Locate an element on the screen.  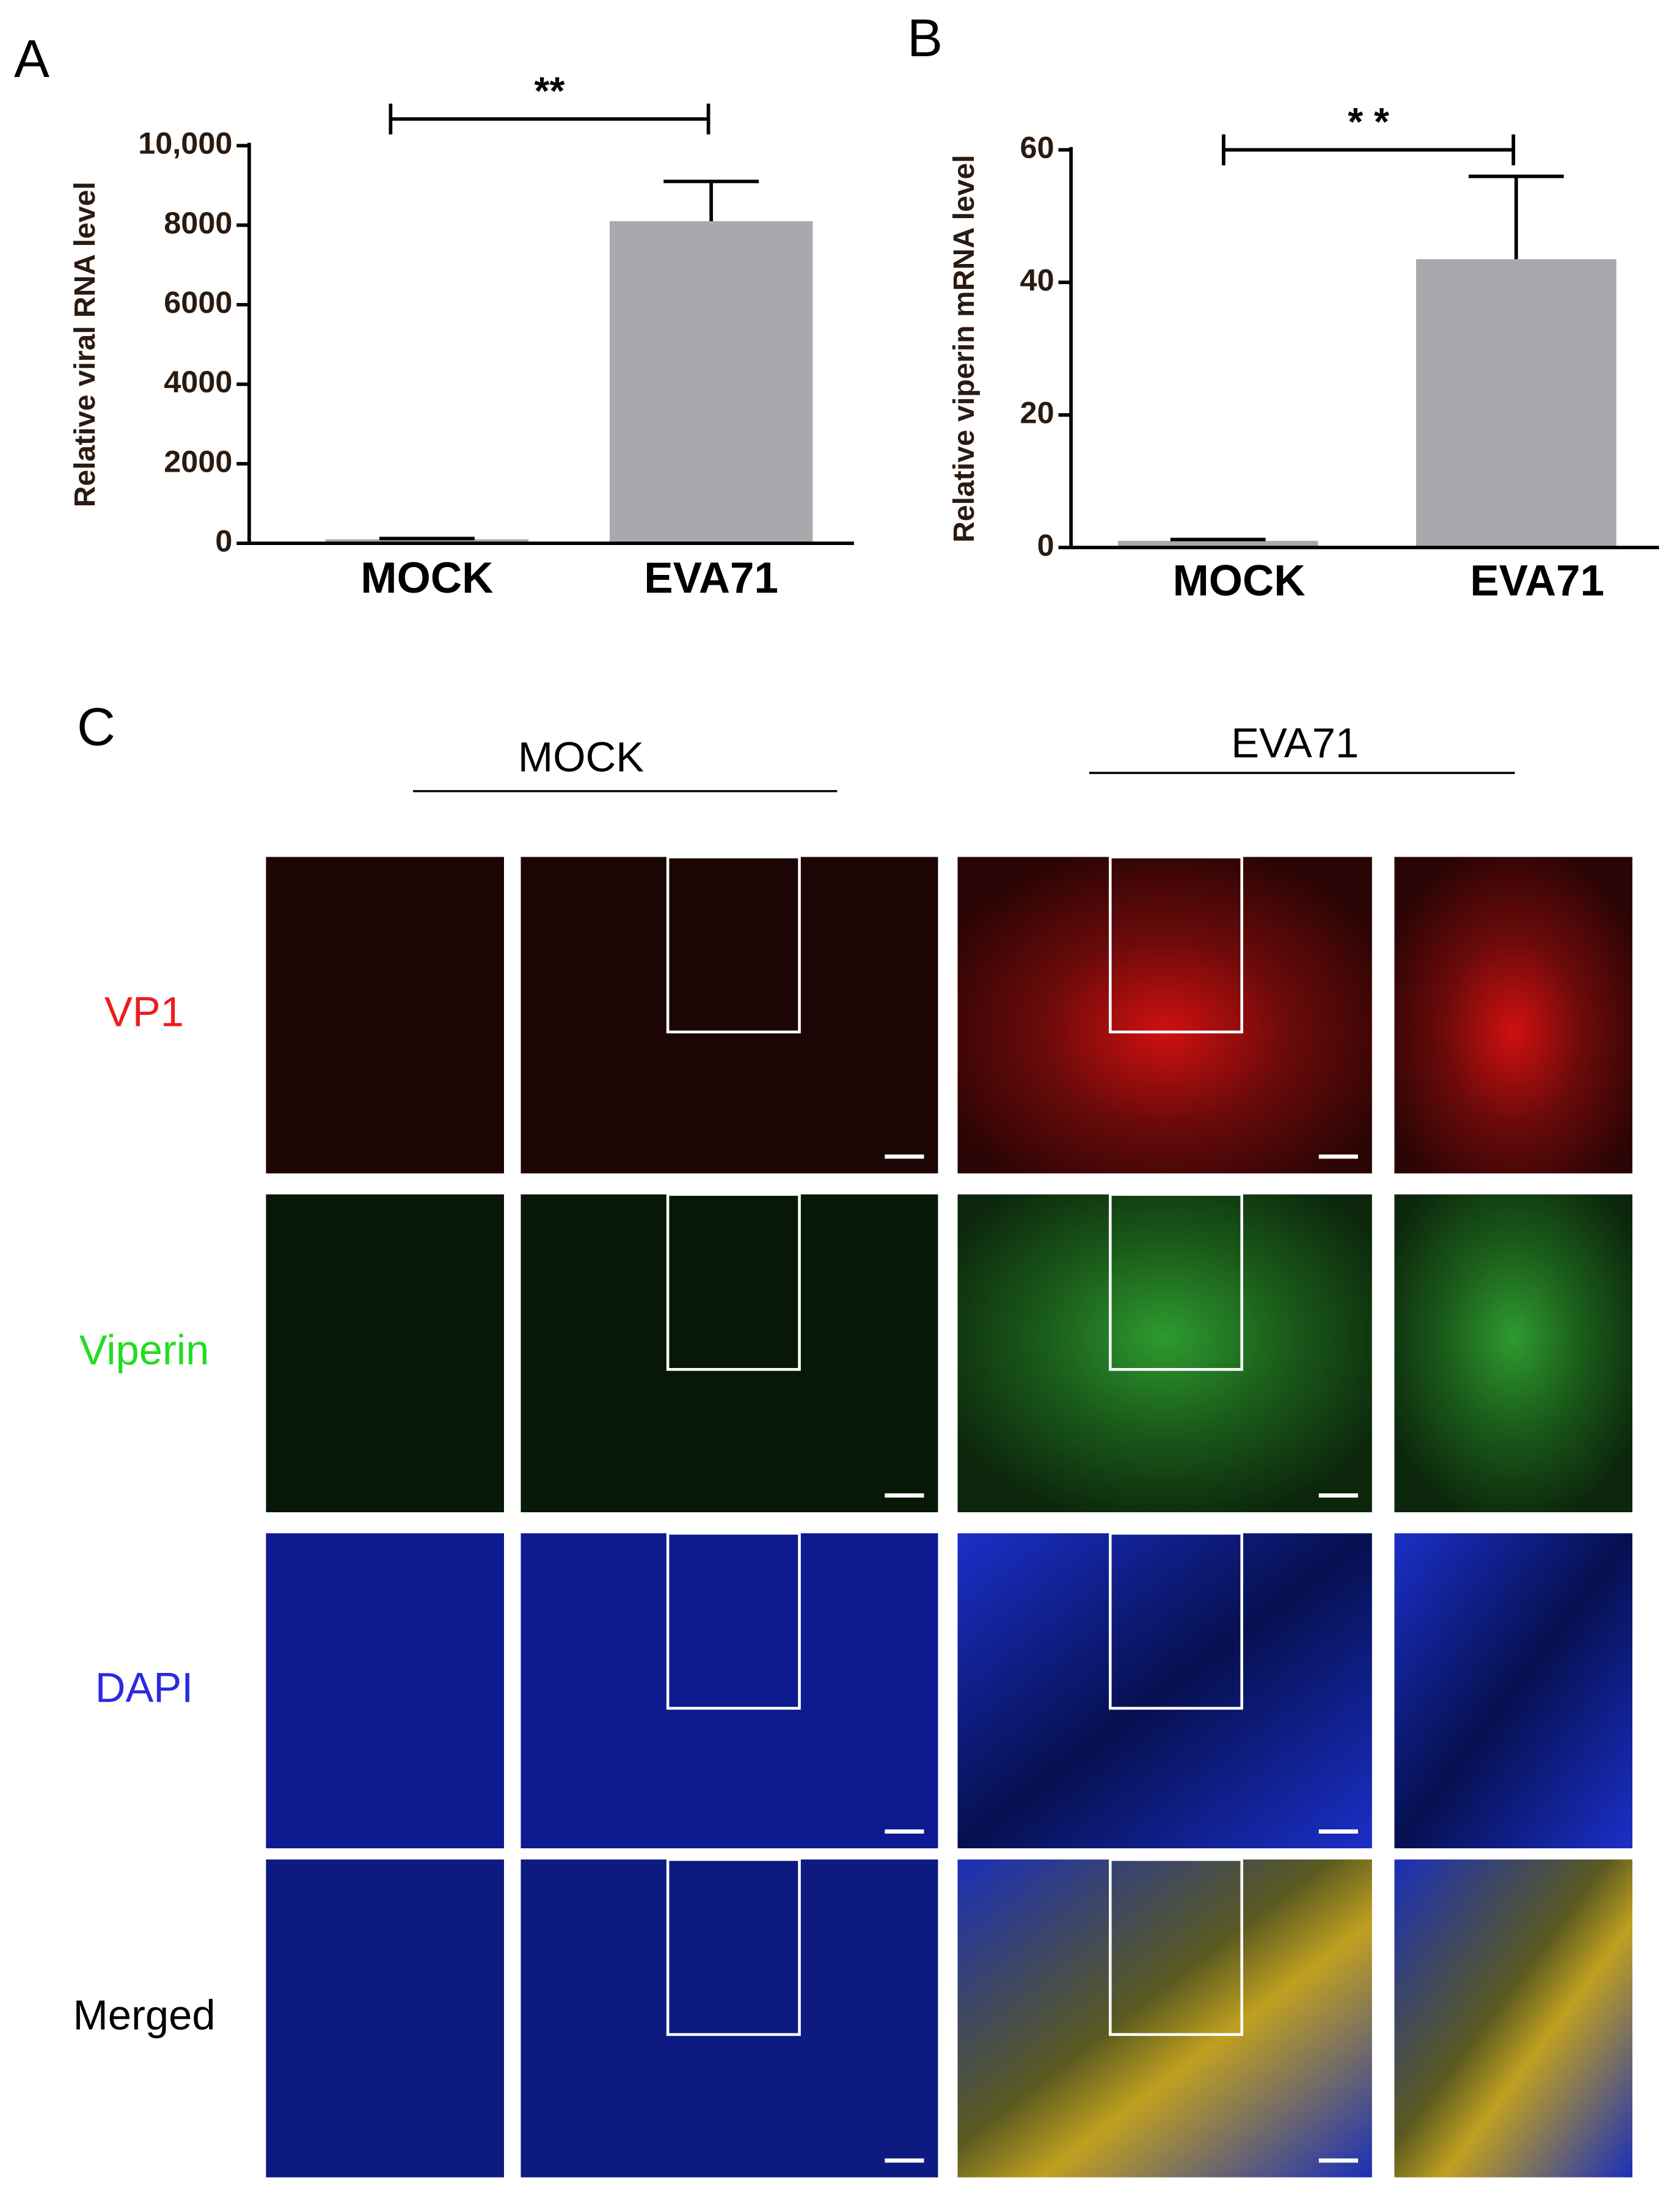
row-label: VP1 is located at coordinates (144, 1013).